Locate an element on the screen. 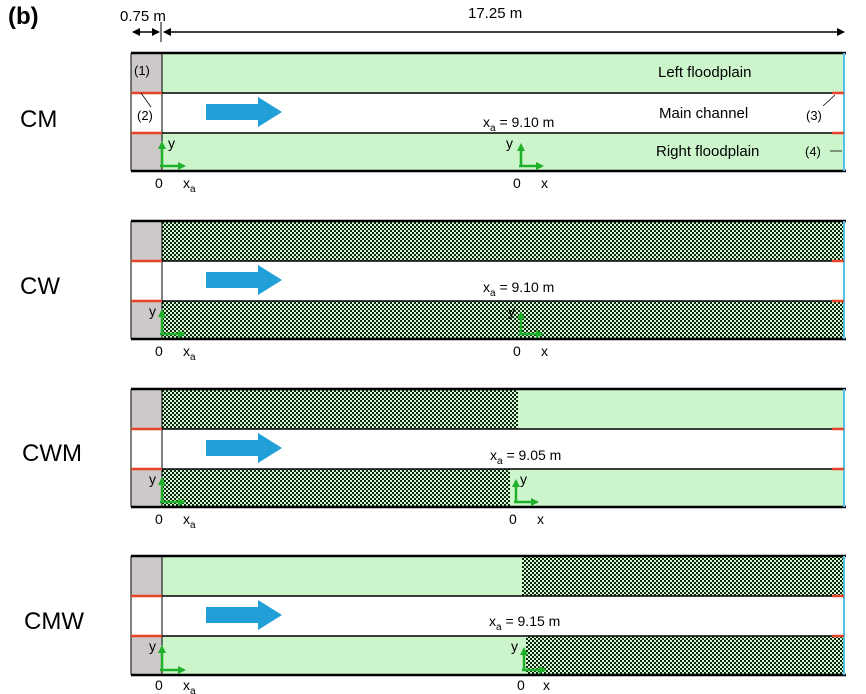 This screenshot has height=694, width=866. marker-3-label: (3) is located at coordinates (814, 115).